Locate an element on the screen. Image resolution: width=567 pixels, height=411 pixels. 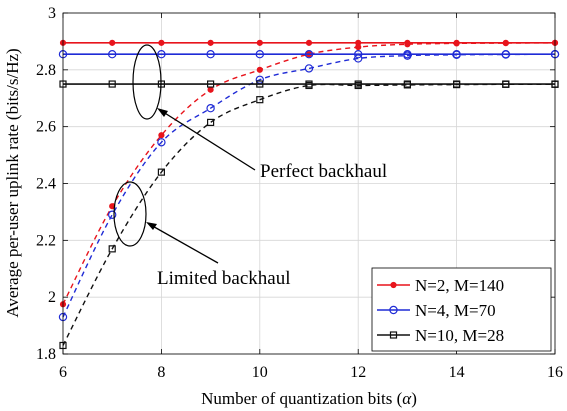
limited-backhaul-ellipse is located at coordinates (130, 214).